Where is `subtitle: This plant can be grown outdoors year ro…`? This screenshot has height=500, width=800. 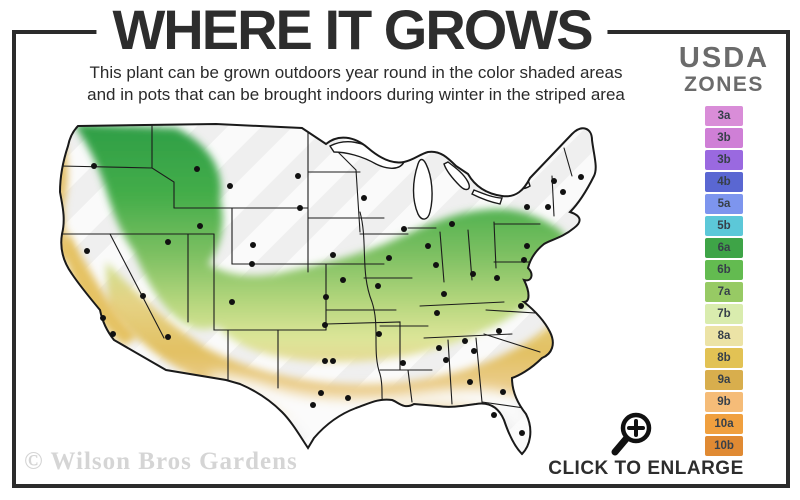
subtitle: This plant can be grown outdoors year ro… is located at coordinates (356, 84).